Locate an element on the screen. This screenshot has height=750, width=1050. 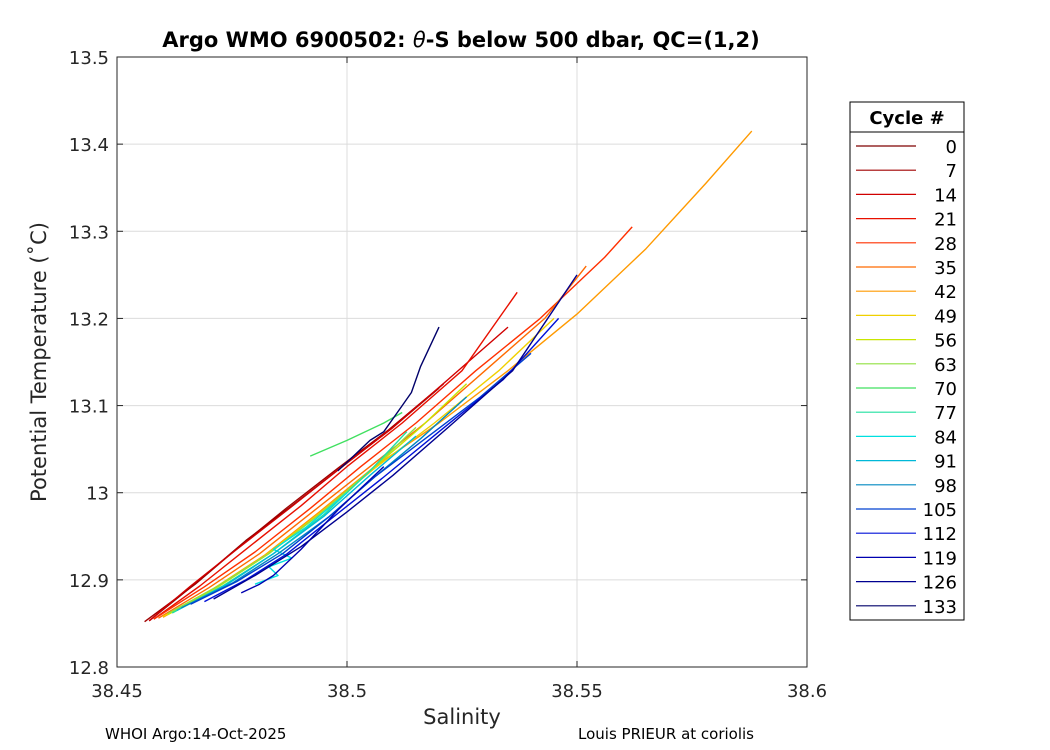
legend-label: 14 is located at coordinates (945, 195).